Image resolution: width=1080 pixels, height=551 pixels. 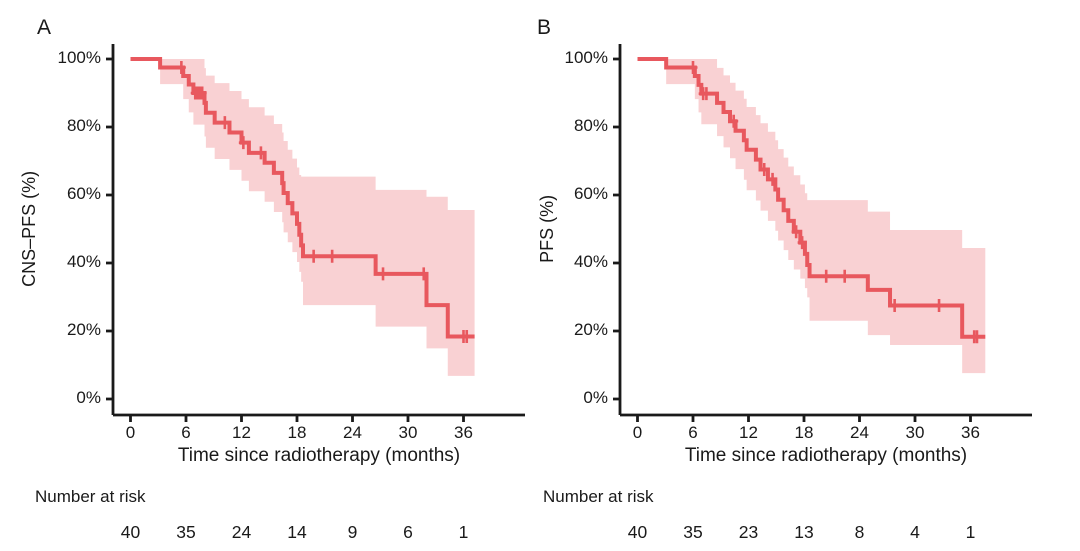 I want to click on y-tick-label-b: 0%, so click(x=595, y=397).